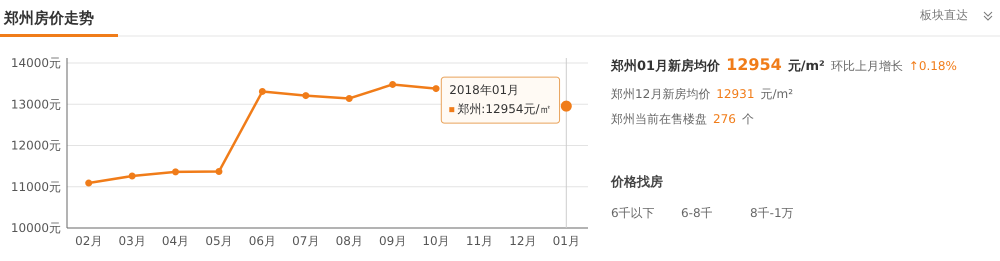  Describe the element at coordinates (660, 94) in the screenshot. I see `text: 郑州12月新房均价` at that location.